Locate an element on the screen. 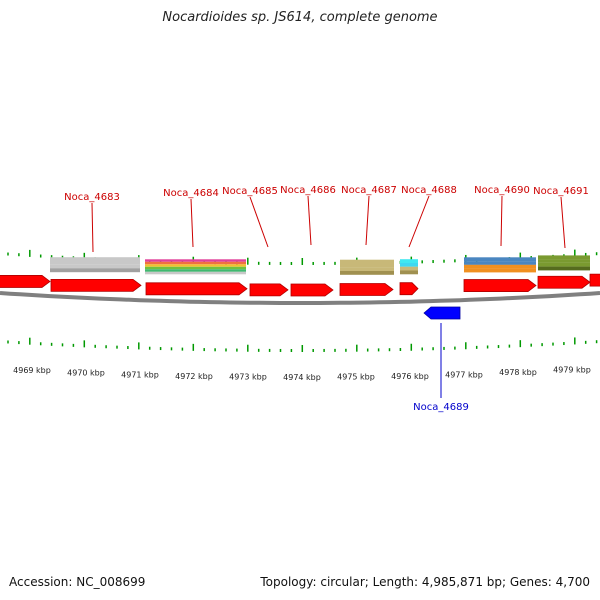 The height and width of the screenshot is (600, 600). gene-label: Noca_4691 is located at coordinates (561, 191).